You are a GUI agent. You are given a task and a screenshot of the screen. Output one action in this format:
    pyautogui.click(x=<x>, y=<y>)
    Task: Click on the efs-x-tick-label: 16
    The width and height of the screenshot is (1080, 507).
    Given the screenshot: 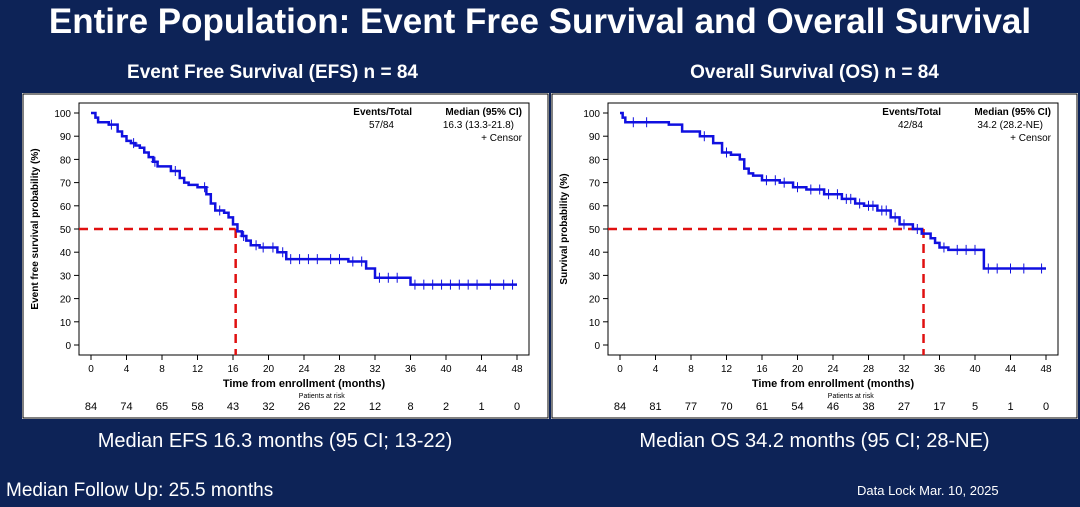 What is the action you would take?
    pyautogui.click(x=233, y=369)
    